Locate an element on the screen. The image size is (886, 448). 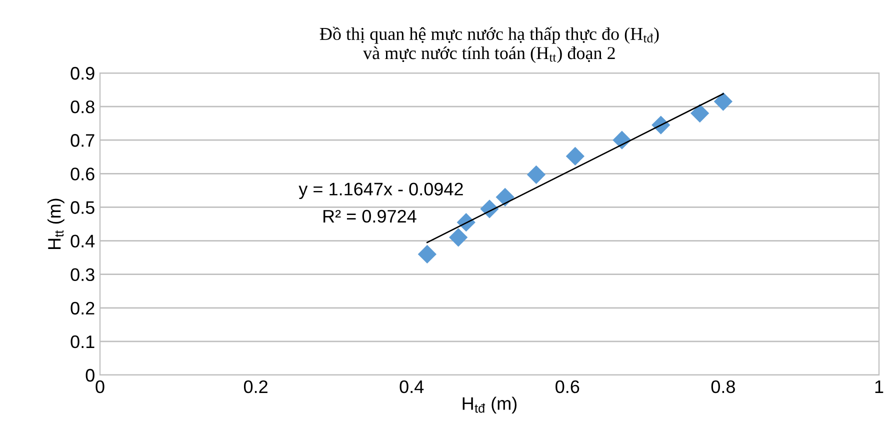
x-tick-label: 0 is located at coordinates (100, 387).